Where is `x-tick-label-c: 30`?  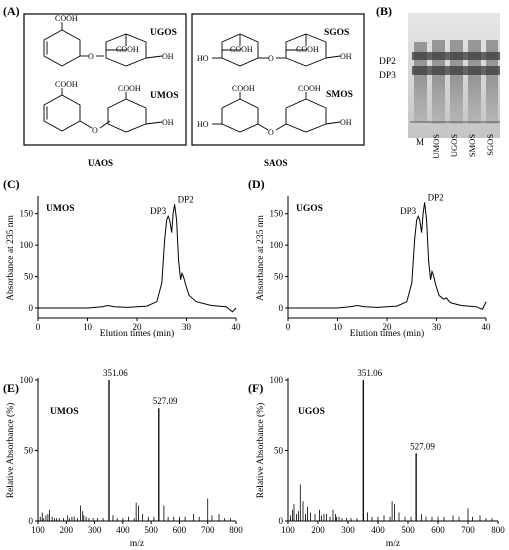 x-tick-label-c: 30 is located at coordinates (187, 327).